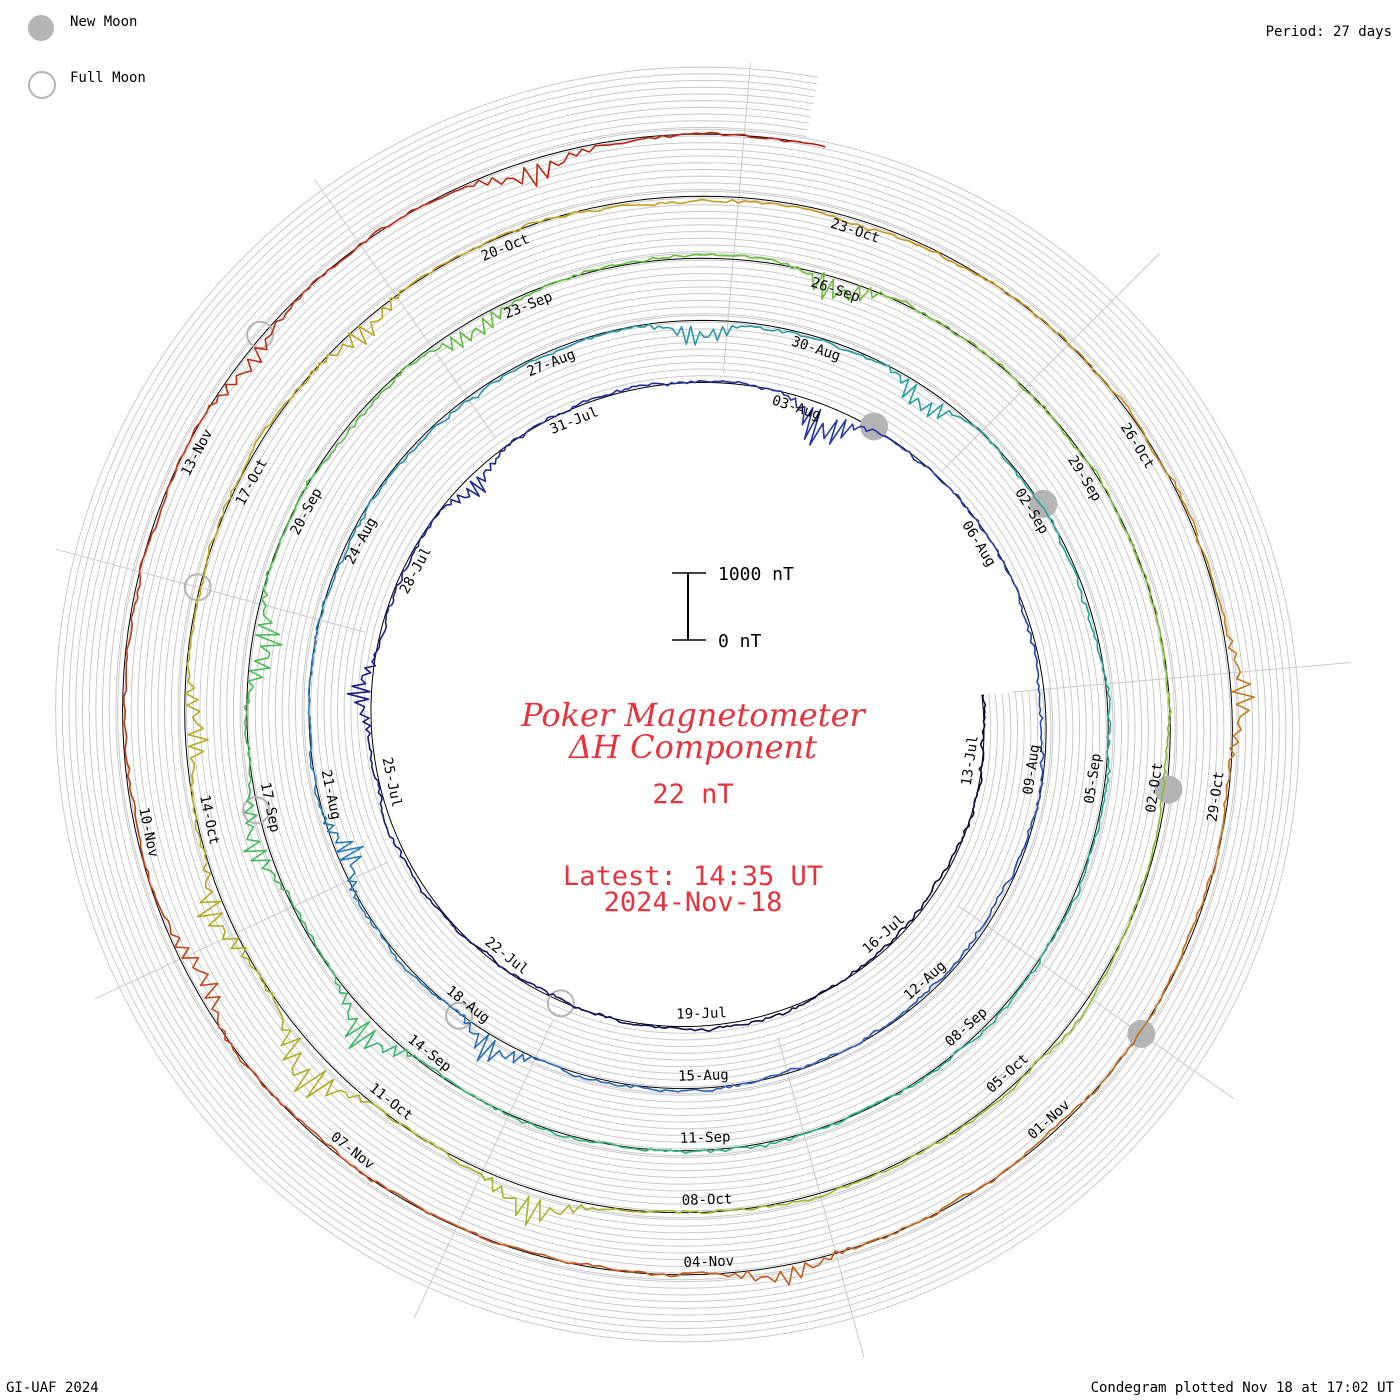  I want to click on date-label: 02-Oct, so click(1154, 787).